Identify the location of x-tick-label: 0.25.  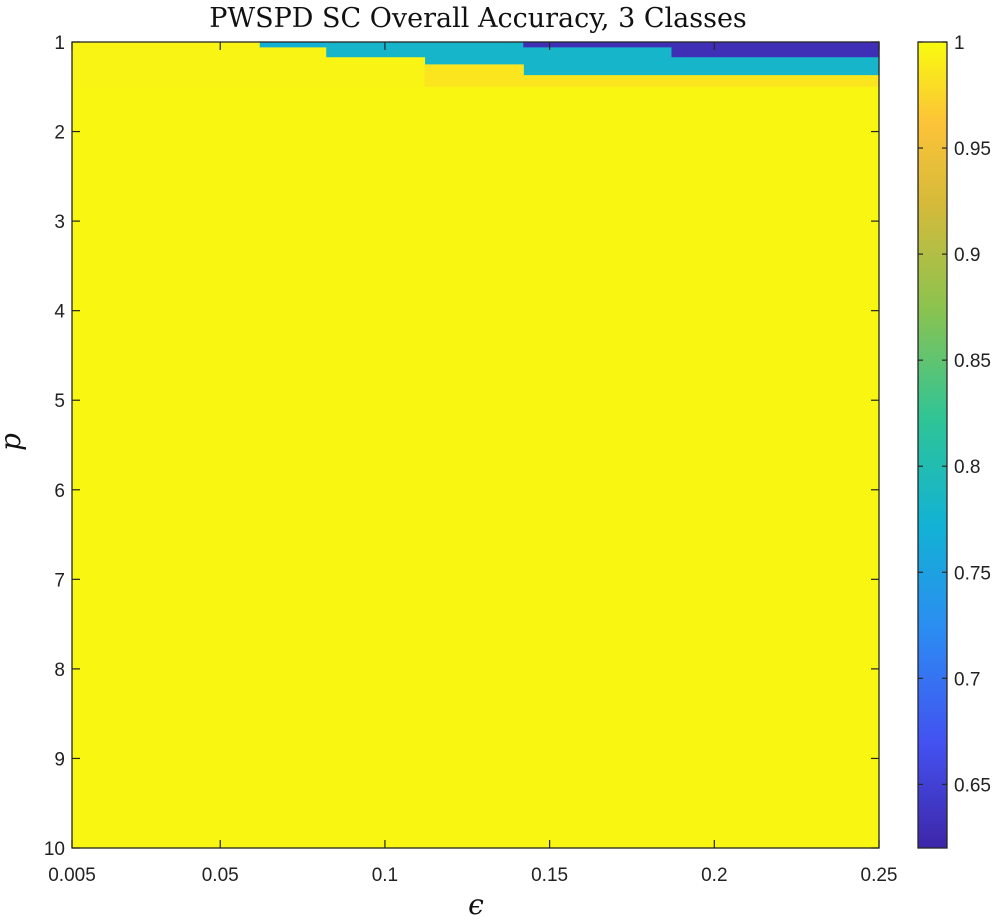
(879, 875).